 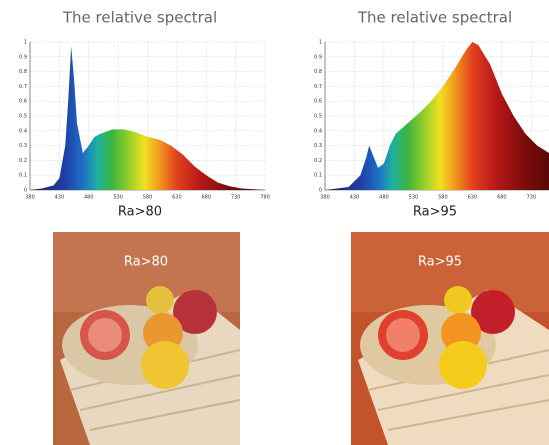 I want to click on photo-label: Ra>95, so click(x=440, y=262).